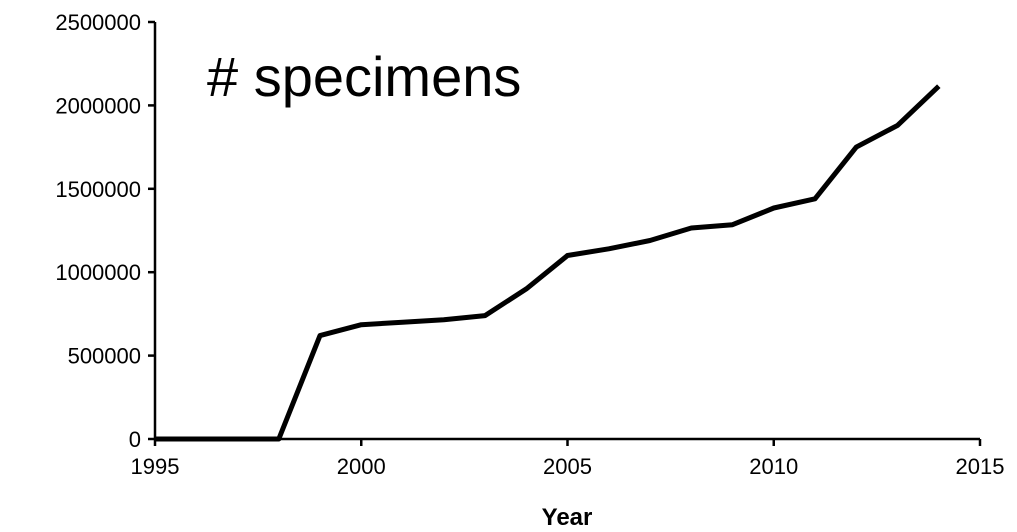 This screenshot has height=532, width=1017. What do you see at coordinates (155, 466) in the screenshot?
I see `x-tick-label: 1995` at bounding box center [155, 466].